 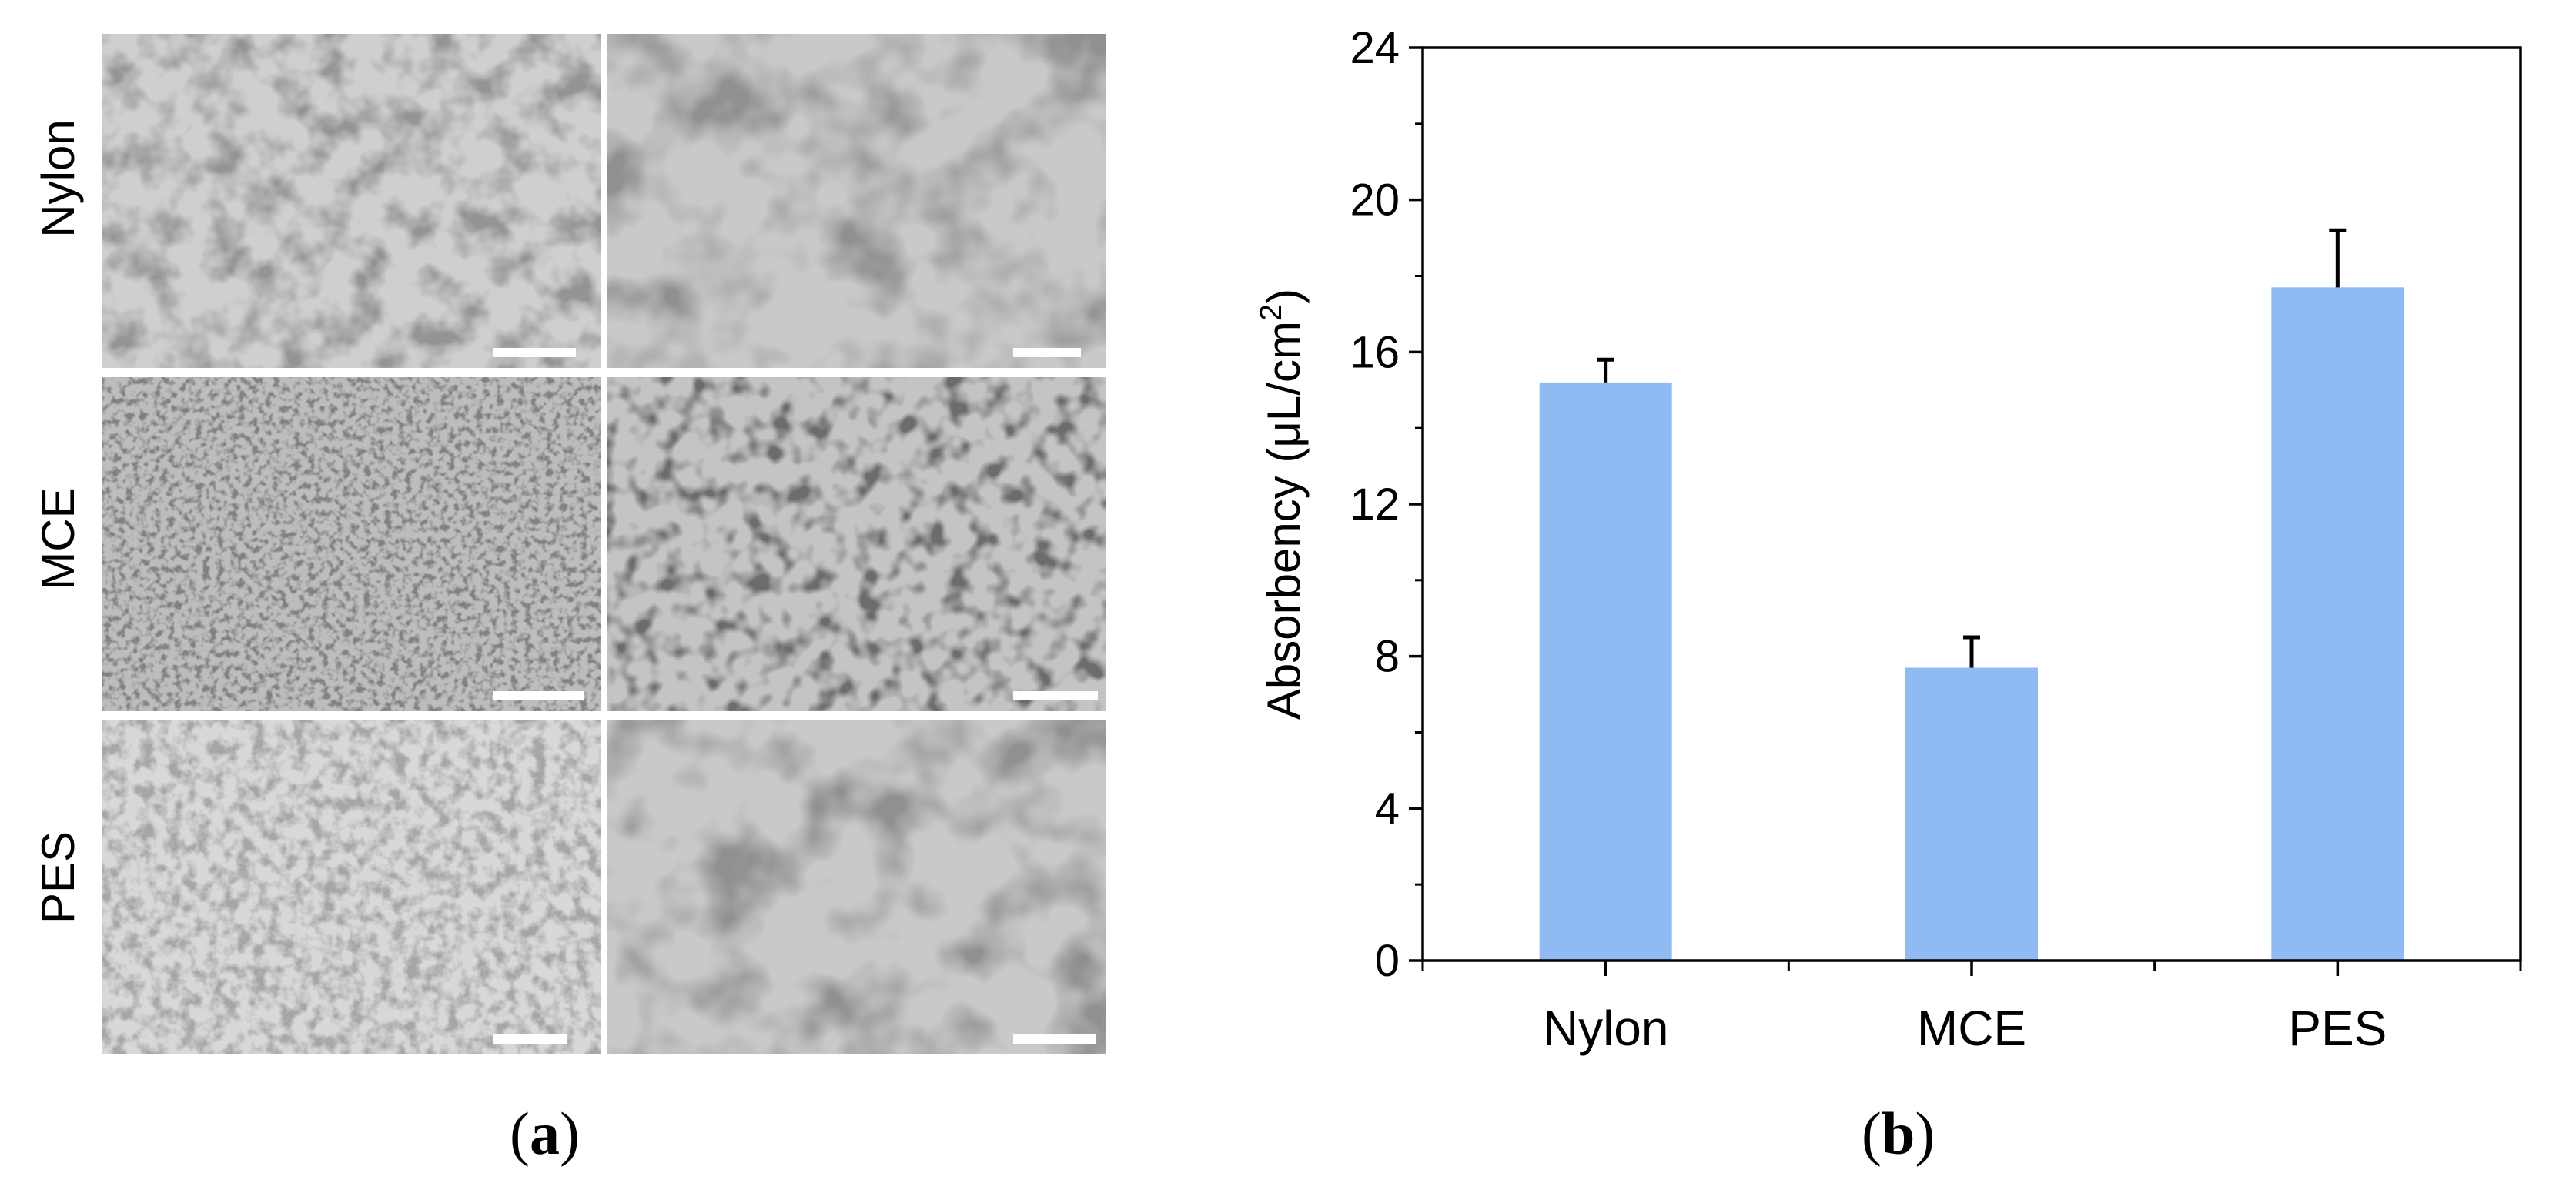 What do you see at coordinates (857, 887) in the screenshot?
I see `sem-image-pes-high-mag` at bounding box center [857, 887].